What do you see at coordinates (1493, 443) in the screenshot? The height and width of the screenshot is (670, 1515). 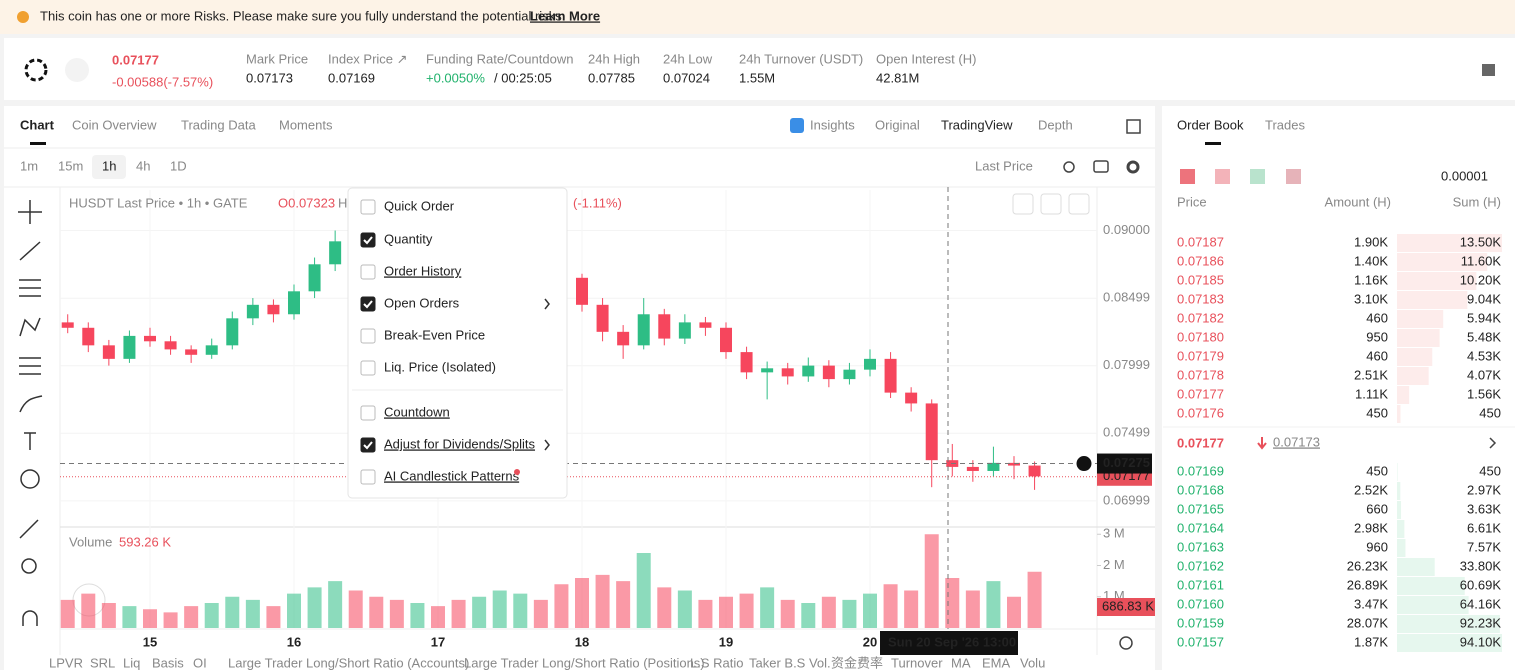 I see `expand-arrow` at bounding box center [1493, 443].